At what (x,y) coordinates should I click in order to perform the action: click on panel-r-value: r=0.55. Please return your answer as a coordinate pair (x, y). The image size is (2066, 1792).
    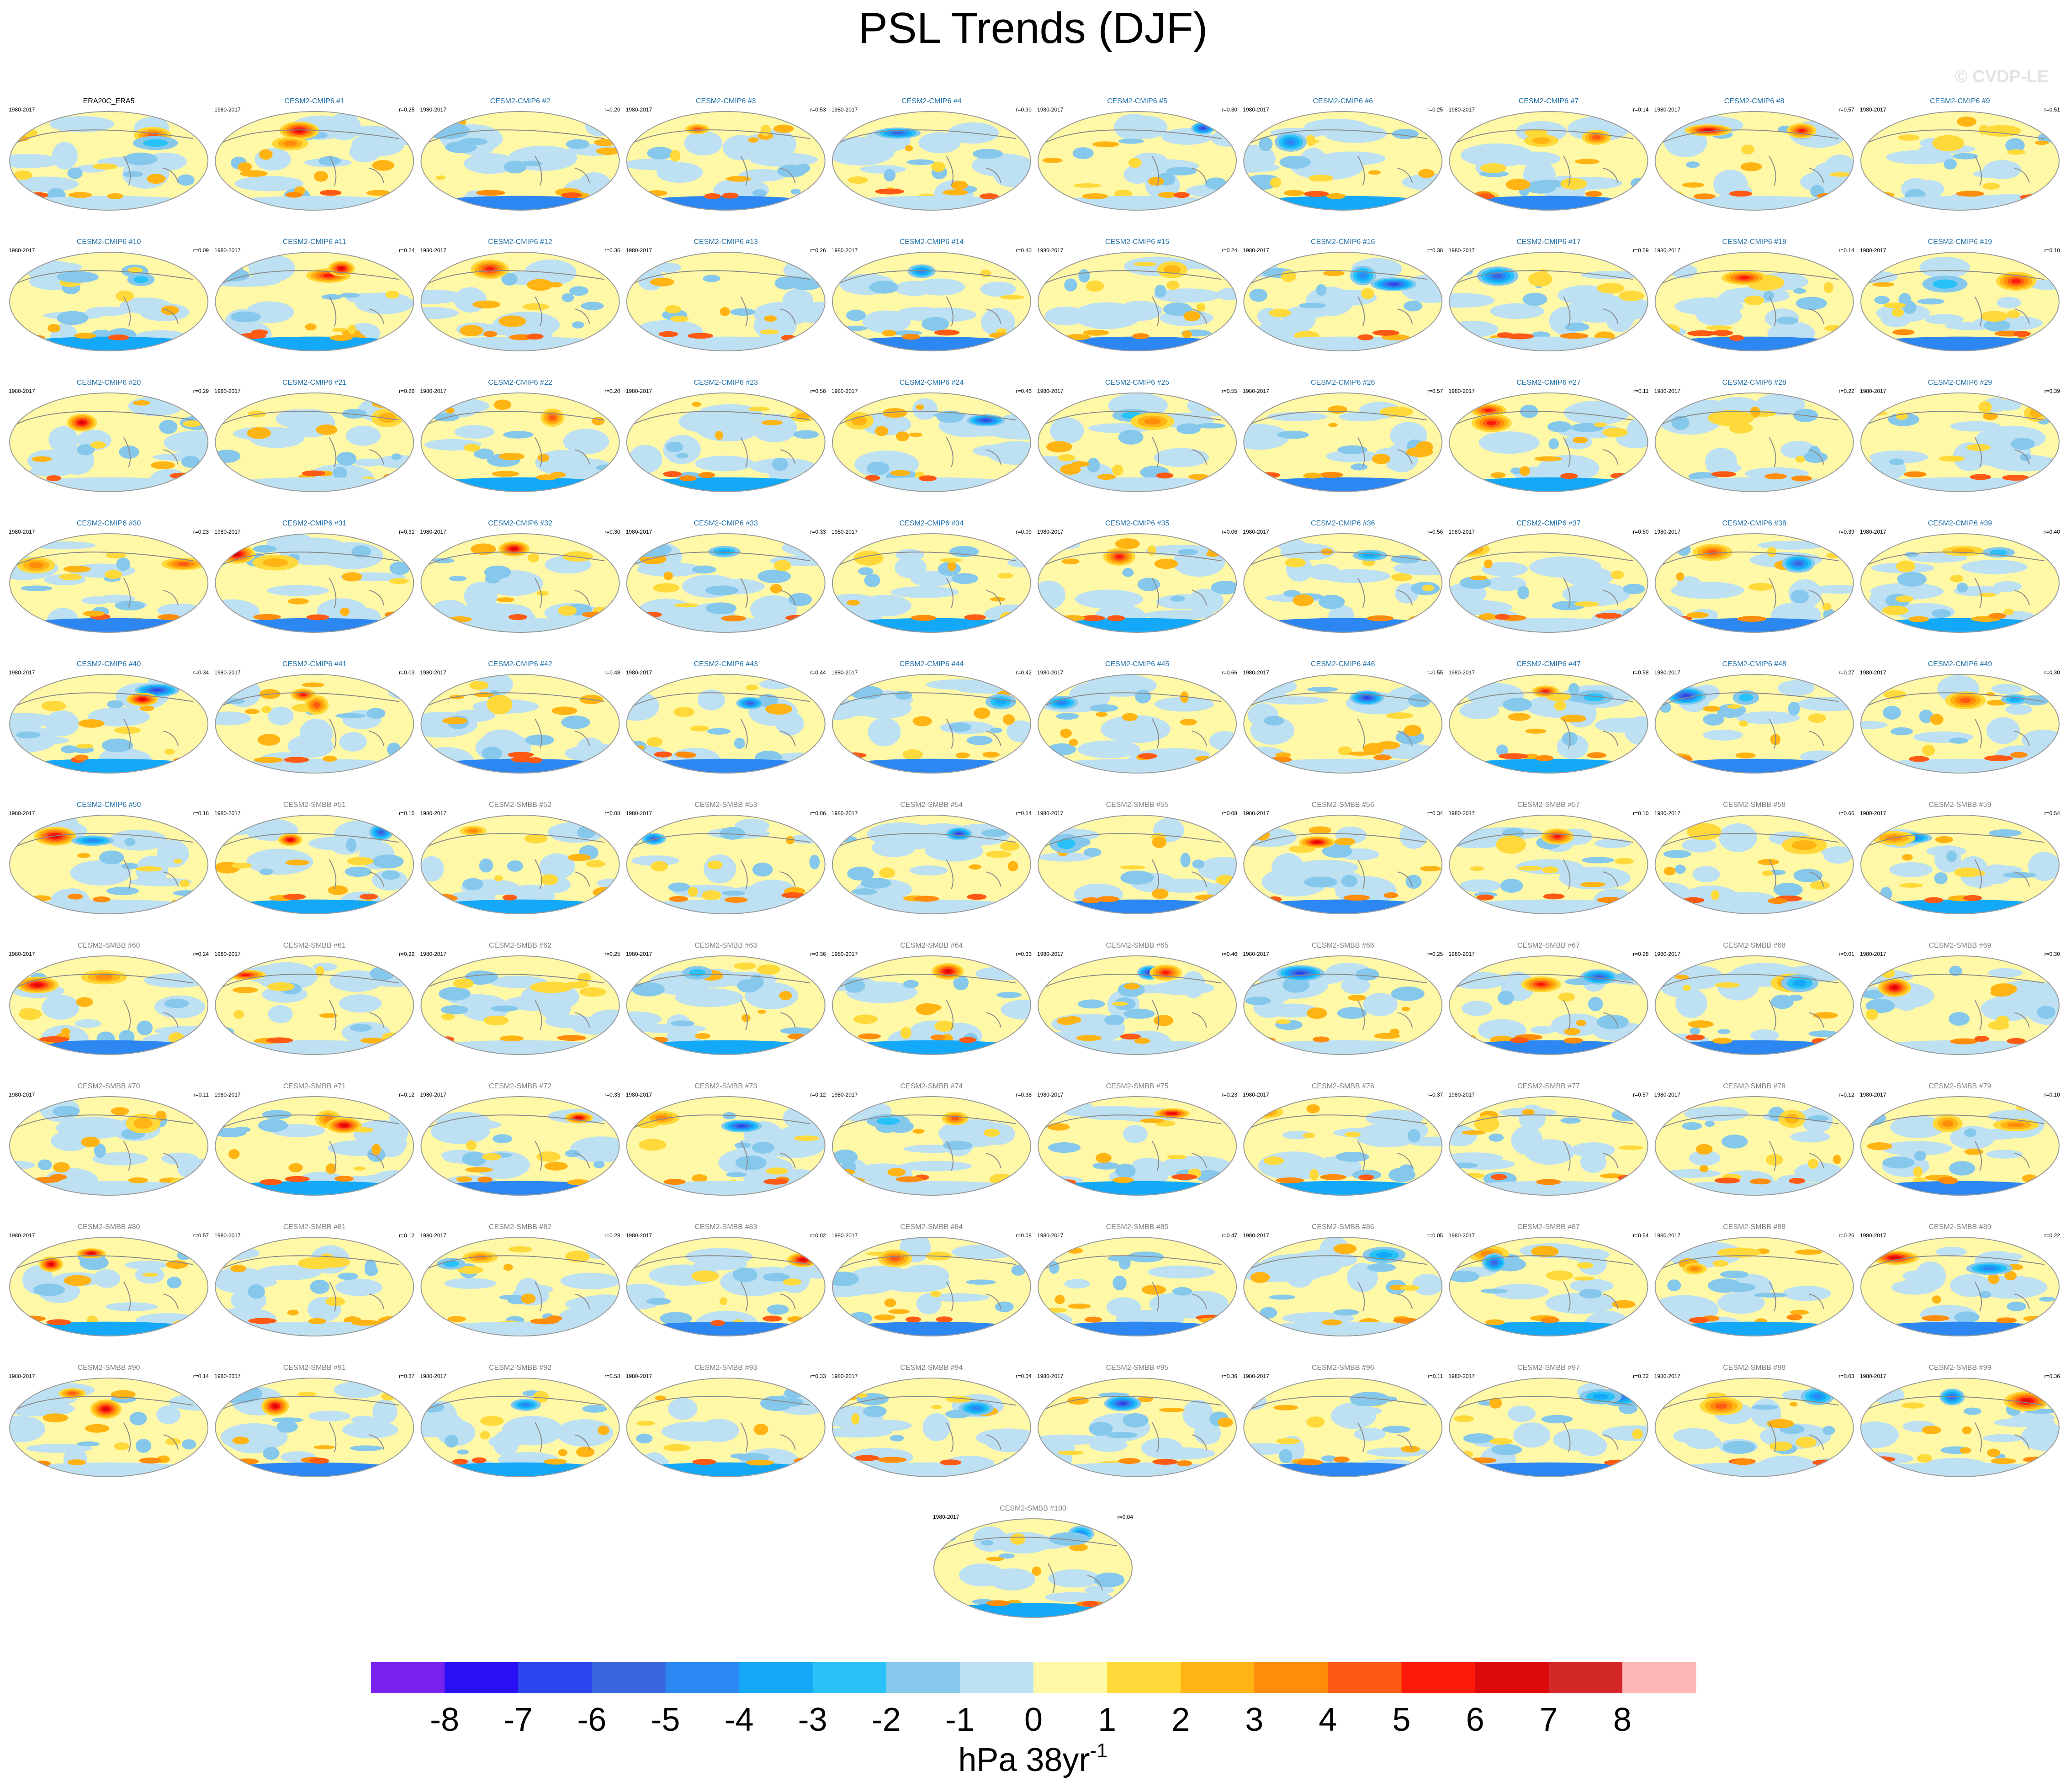
    Looking at the image, I should click on (1230, 391).